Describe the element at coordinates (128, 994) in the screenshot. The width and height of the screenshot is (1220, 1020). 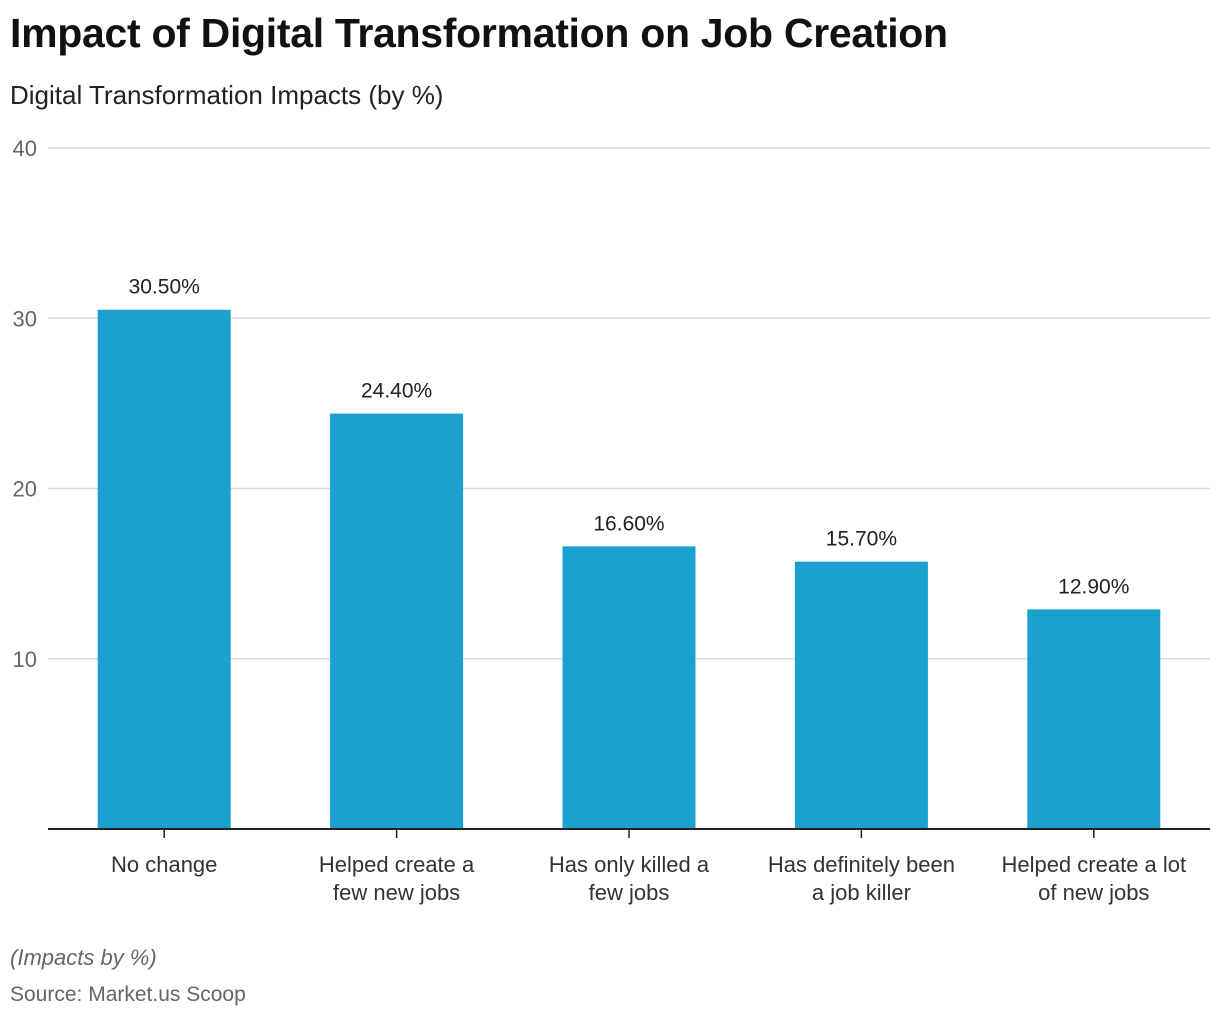
I see `chart-source: Source: Market.us Scoop` at that location.